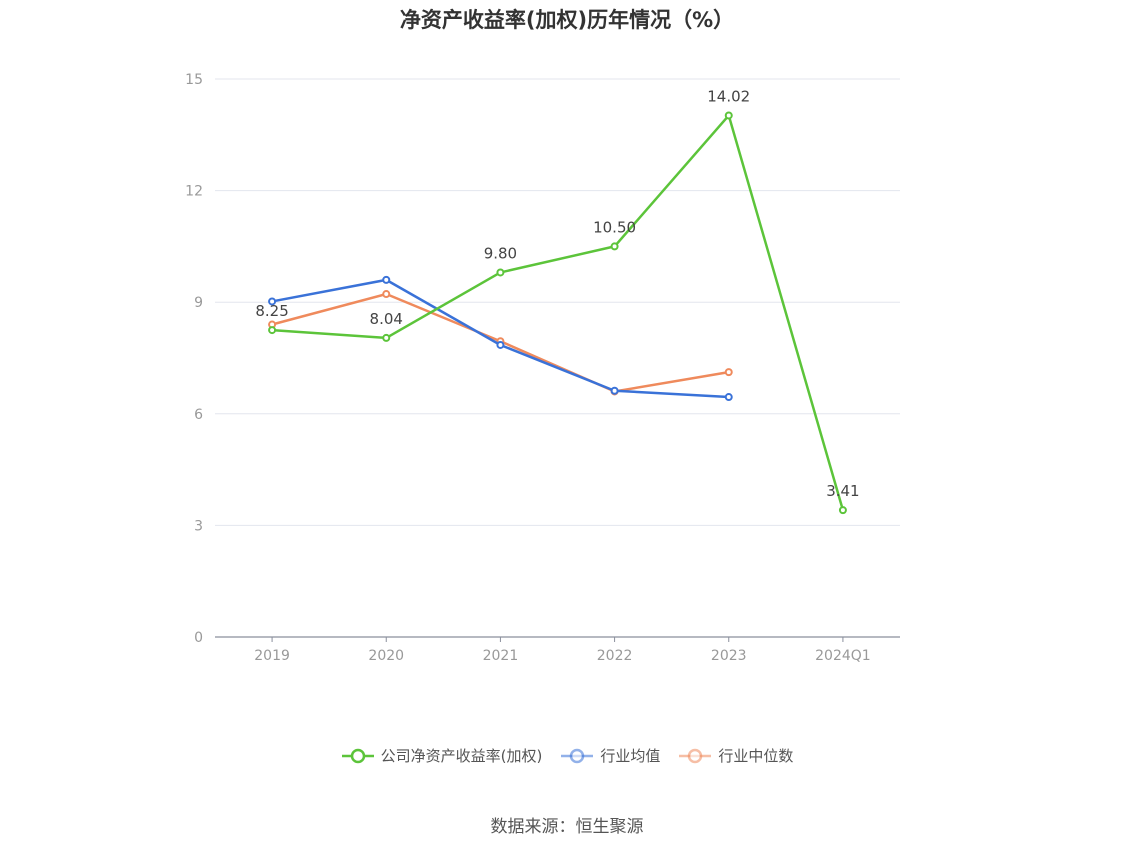 The image size is (1134, 849). I want to click on legend-item: 公司净资产收益率(加权), so click(442, 755).